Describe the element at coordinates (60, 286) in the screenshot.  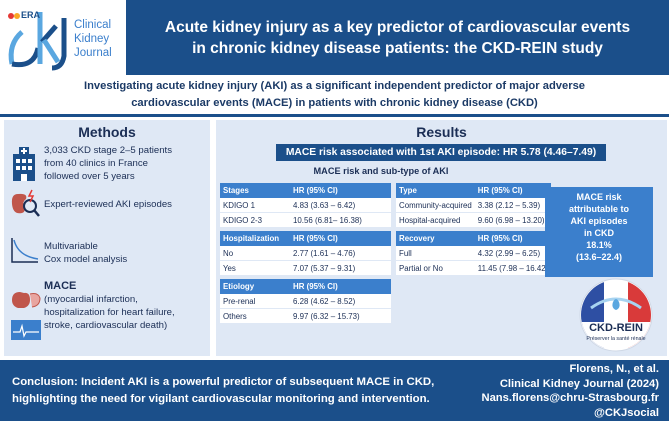
I see `mace-title: MACE` at that location.